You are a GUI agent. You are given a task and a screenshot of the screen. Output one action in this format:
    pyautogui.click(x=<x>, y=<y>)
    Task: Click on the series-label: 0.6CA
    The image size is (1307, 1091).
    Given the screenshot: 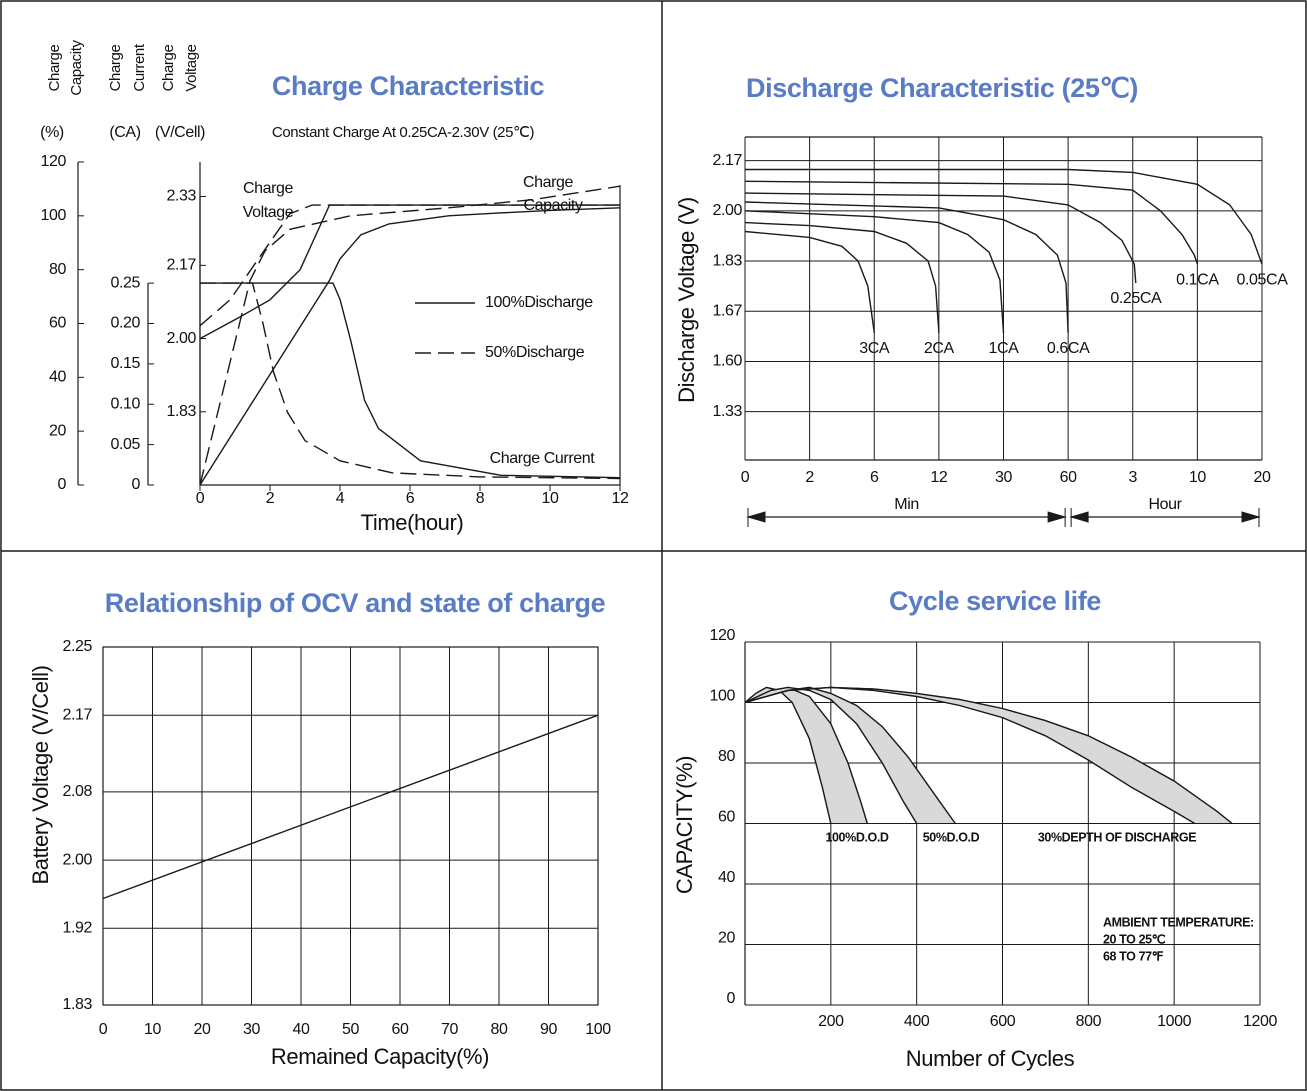 What is the action you would take?
    pyautogui.click(x=1068, y=348)
    